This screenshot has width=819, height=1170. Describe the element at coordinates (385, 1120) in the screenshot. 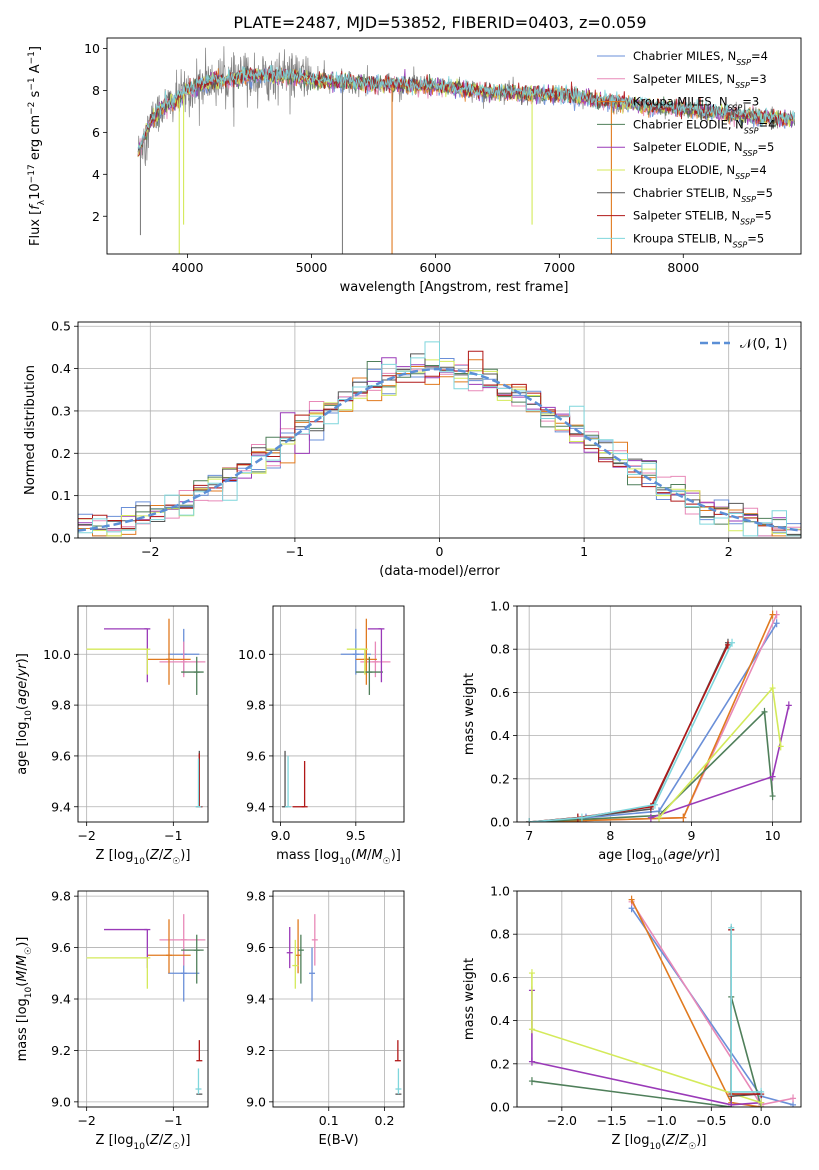

I see `x-tick-label: 0.2` at that location.